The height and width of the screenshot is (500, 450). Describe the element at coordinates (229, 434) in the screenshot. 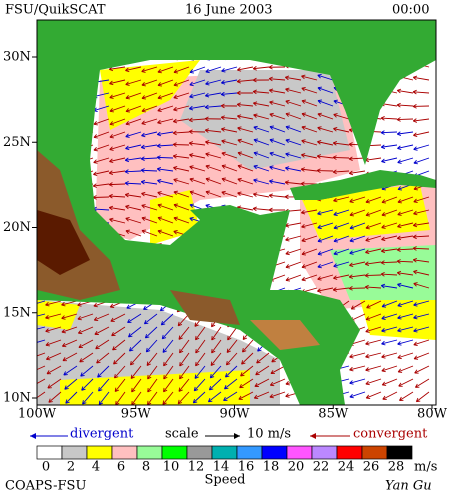

I see `legend: divergent scale 10 m/s convergent` at that location.